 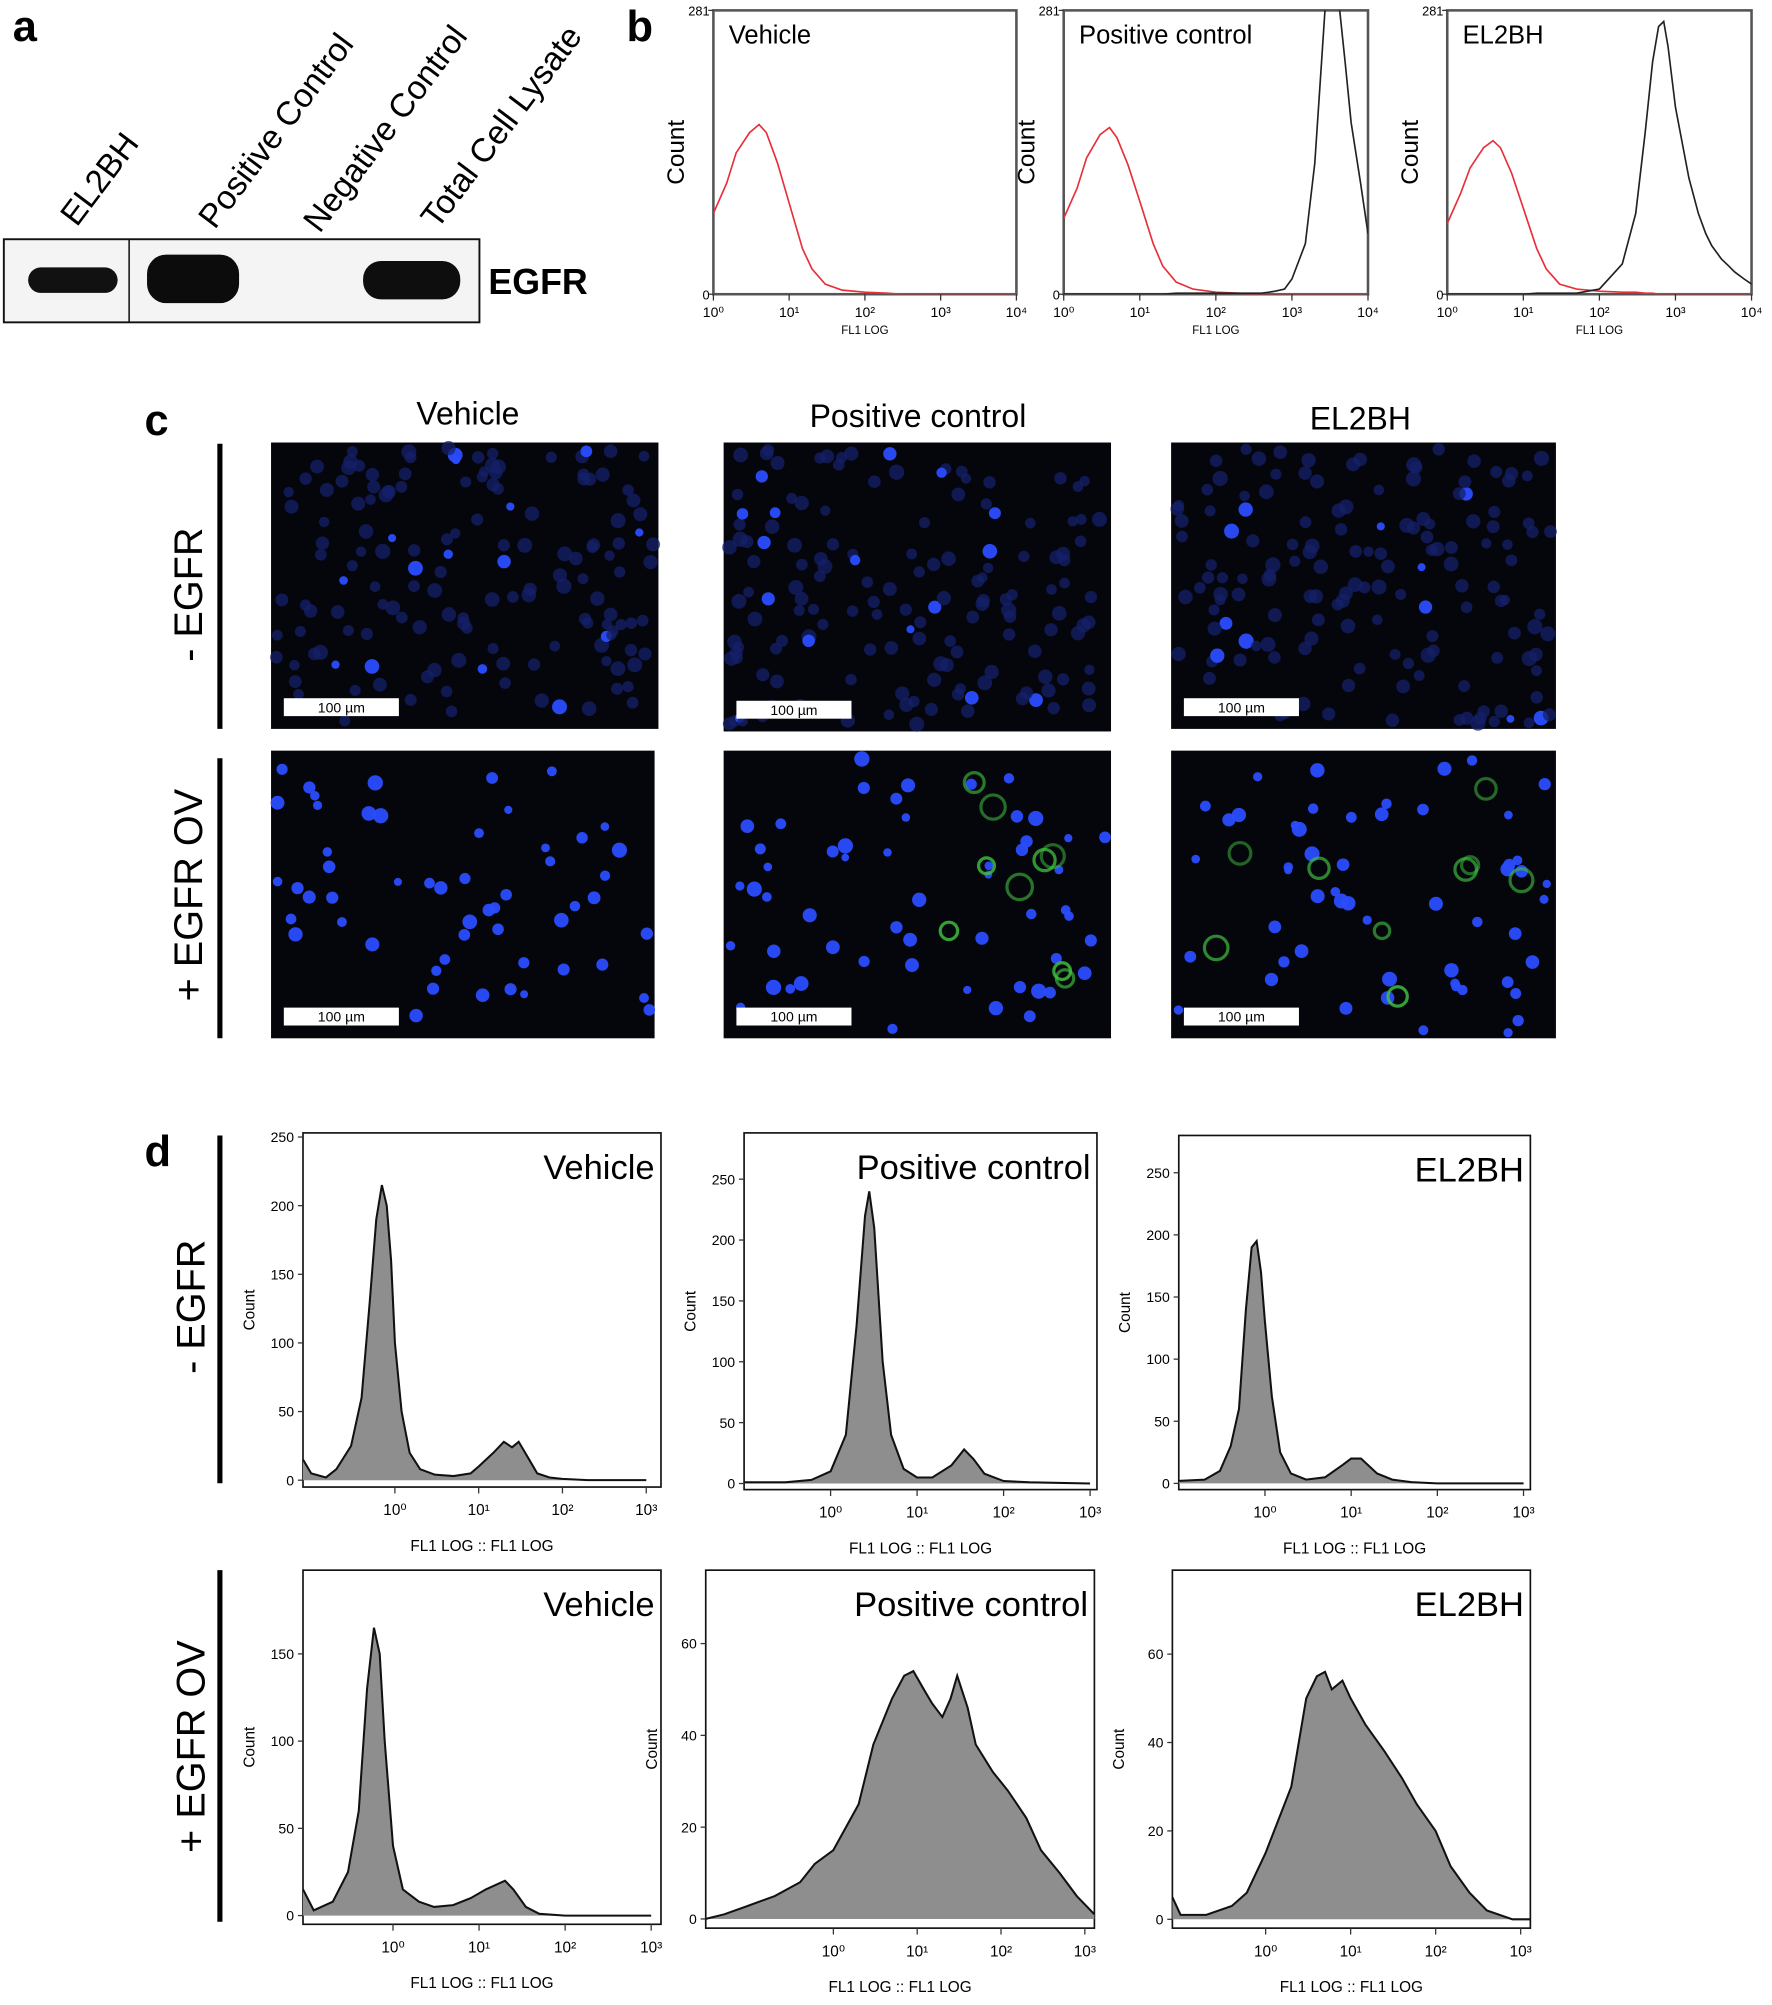 I want to click on y-tick-label: 0, so click(x=290, y=1916).